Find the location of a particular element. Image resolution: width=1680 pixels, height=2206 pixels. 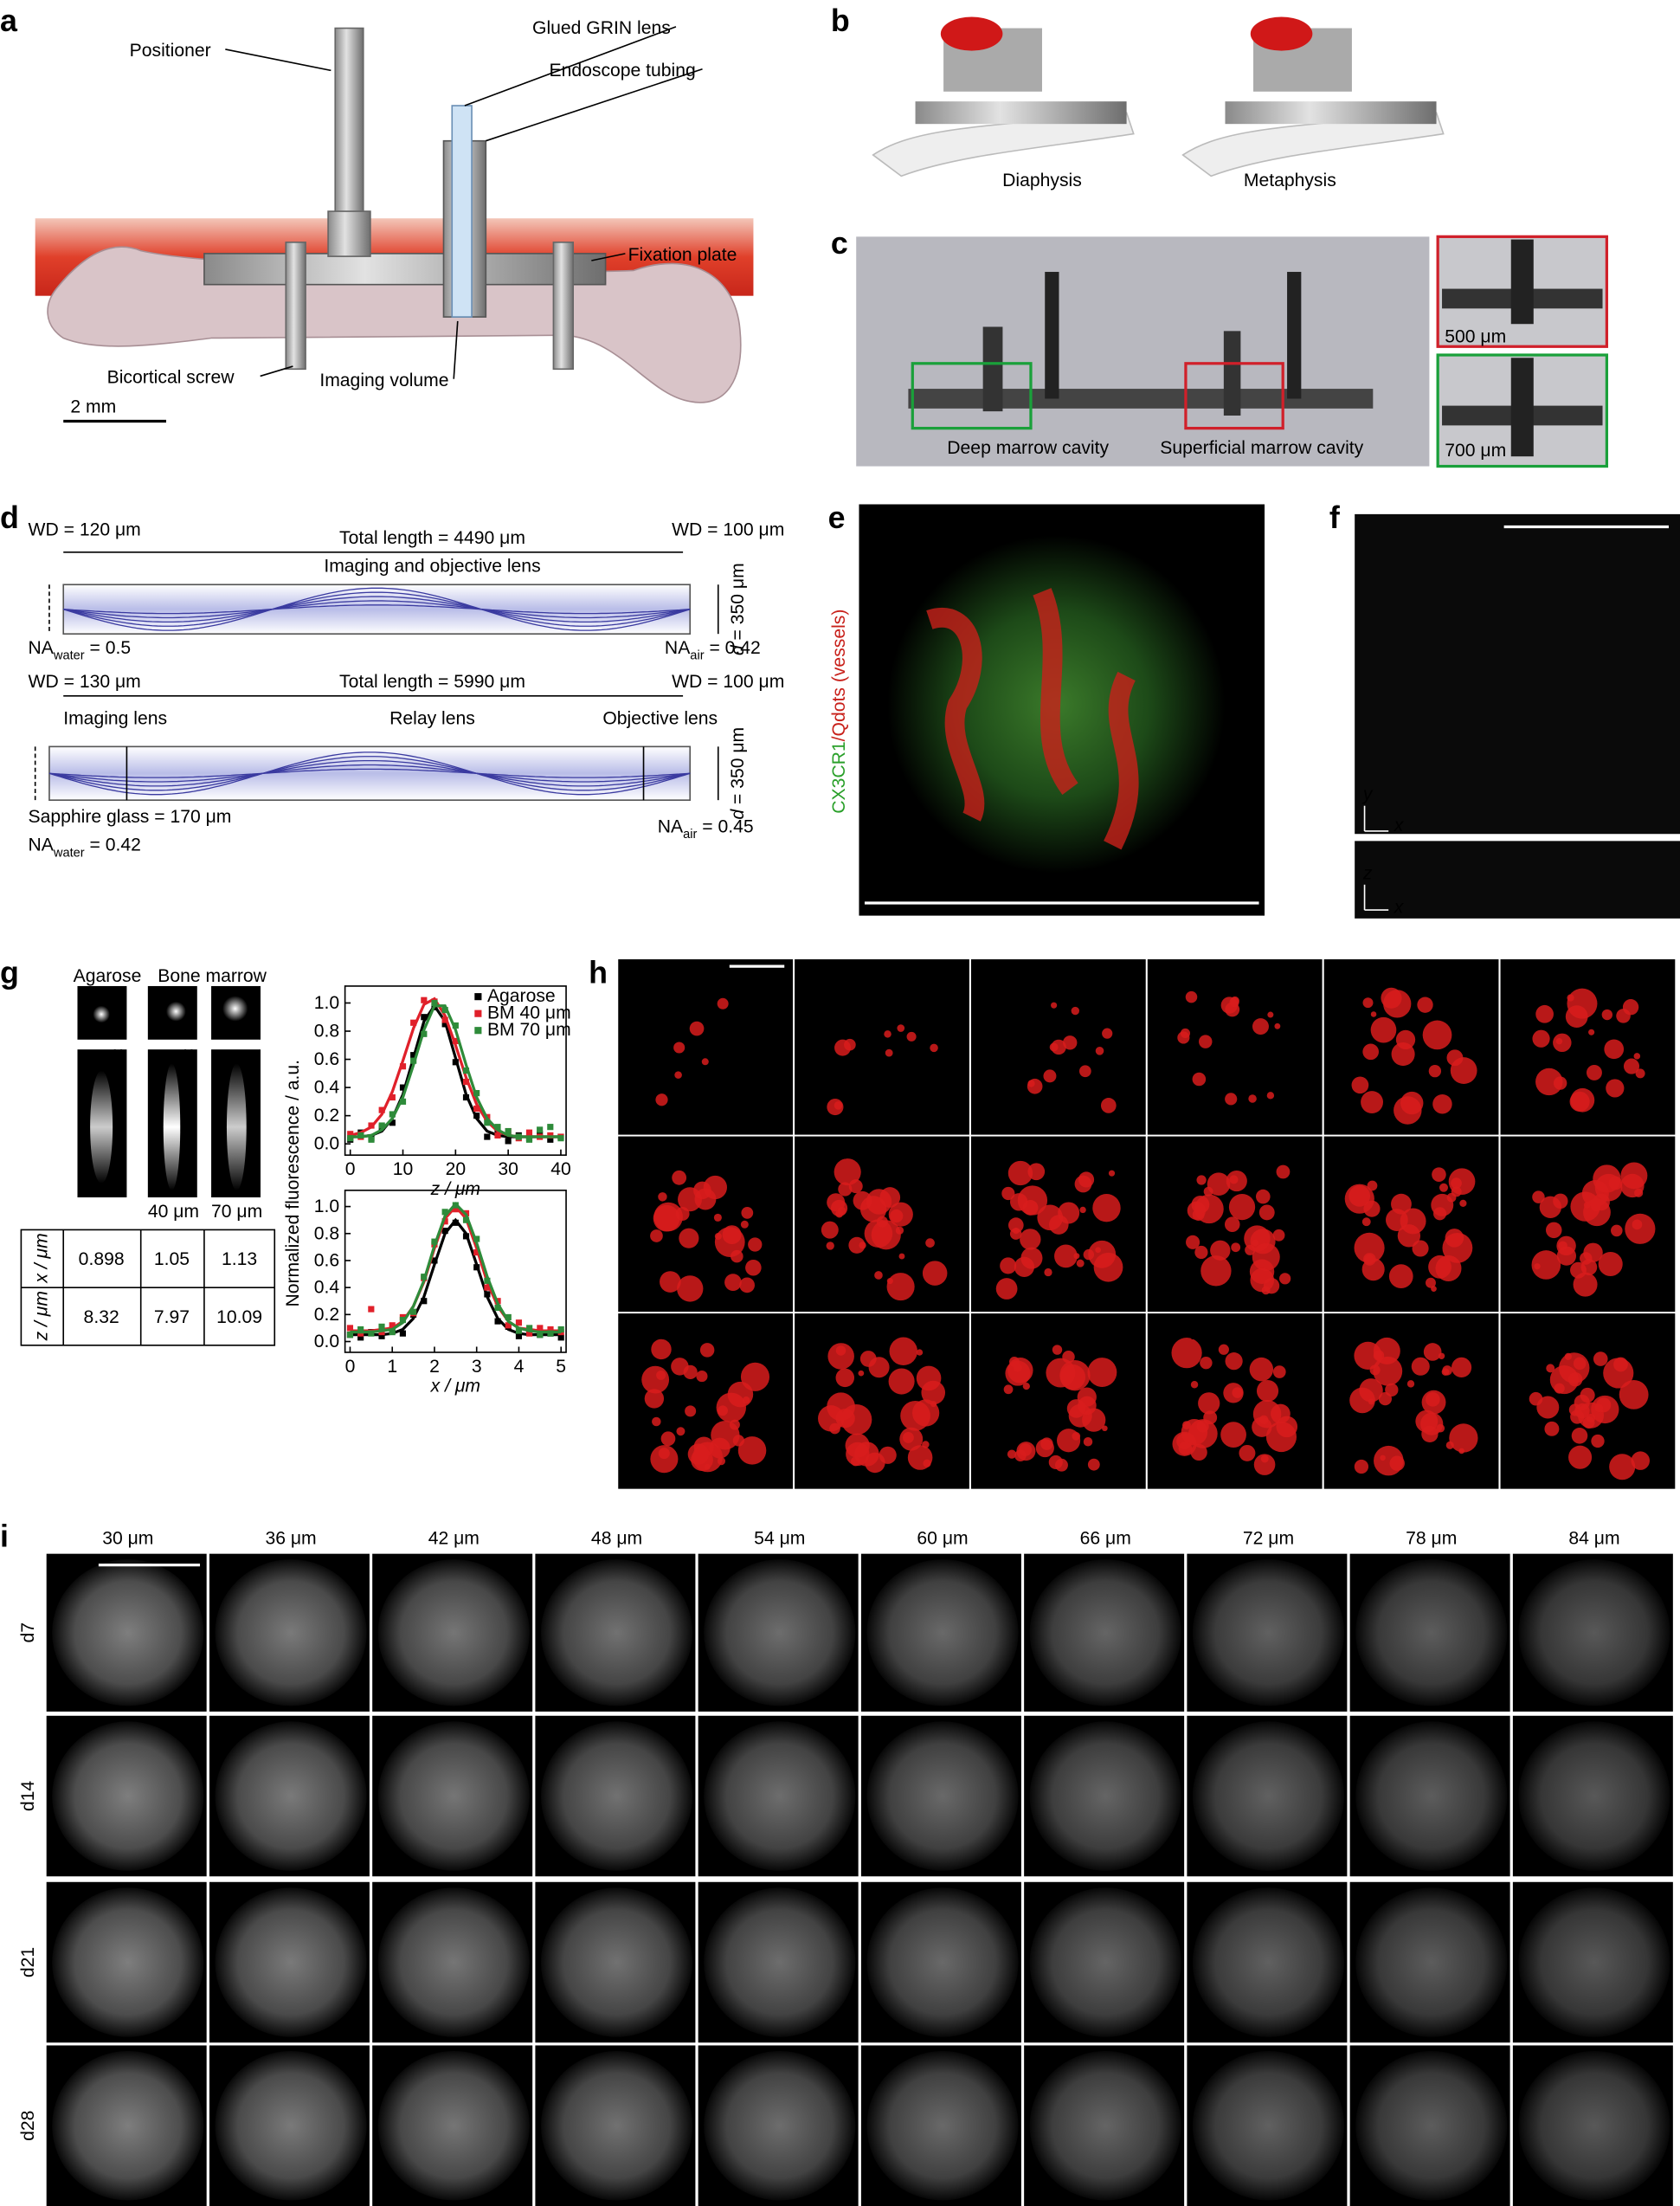

depth-label: 192 μm is located at coordinates (1362, 1330).